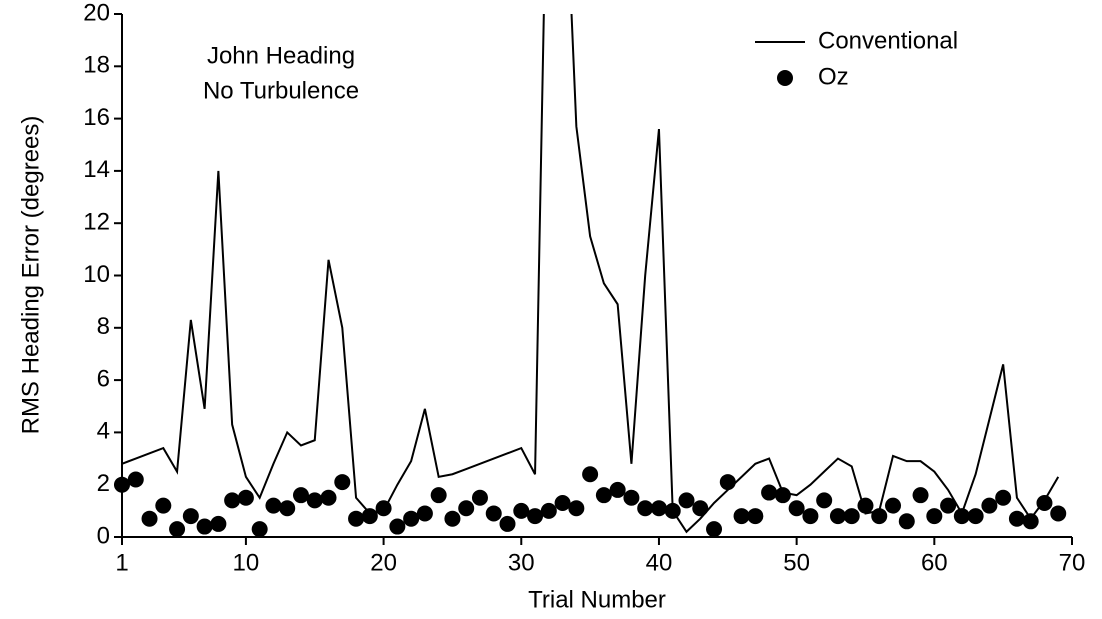 This screenshot has width=1102, height=619. I want to click on x-tick-label: 10, so click(246, 562).